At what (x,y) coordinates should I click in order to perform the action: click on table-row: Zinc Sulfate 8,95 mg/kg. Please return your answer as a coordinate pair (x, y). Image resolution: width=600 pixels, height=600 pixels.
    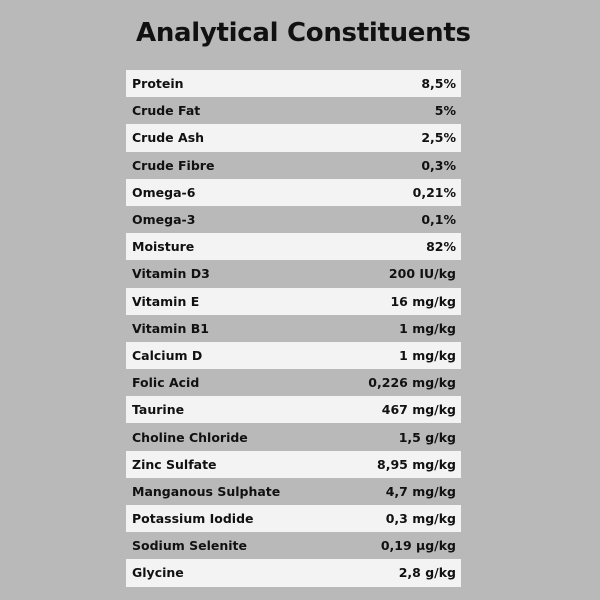
    Looking at the image, I should click on (293, 464).